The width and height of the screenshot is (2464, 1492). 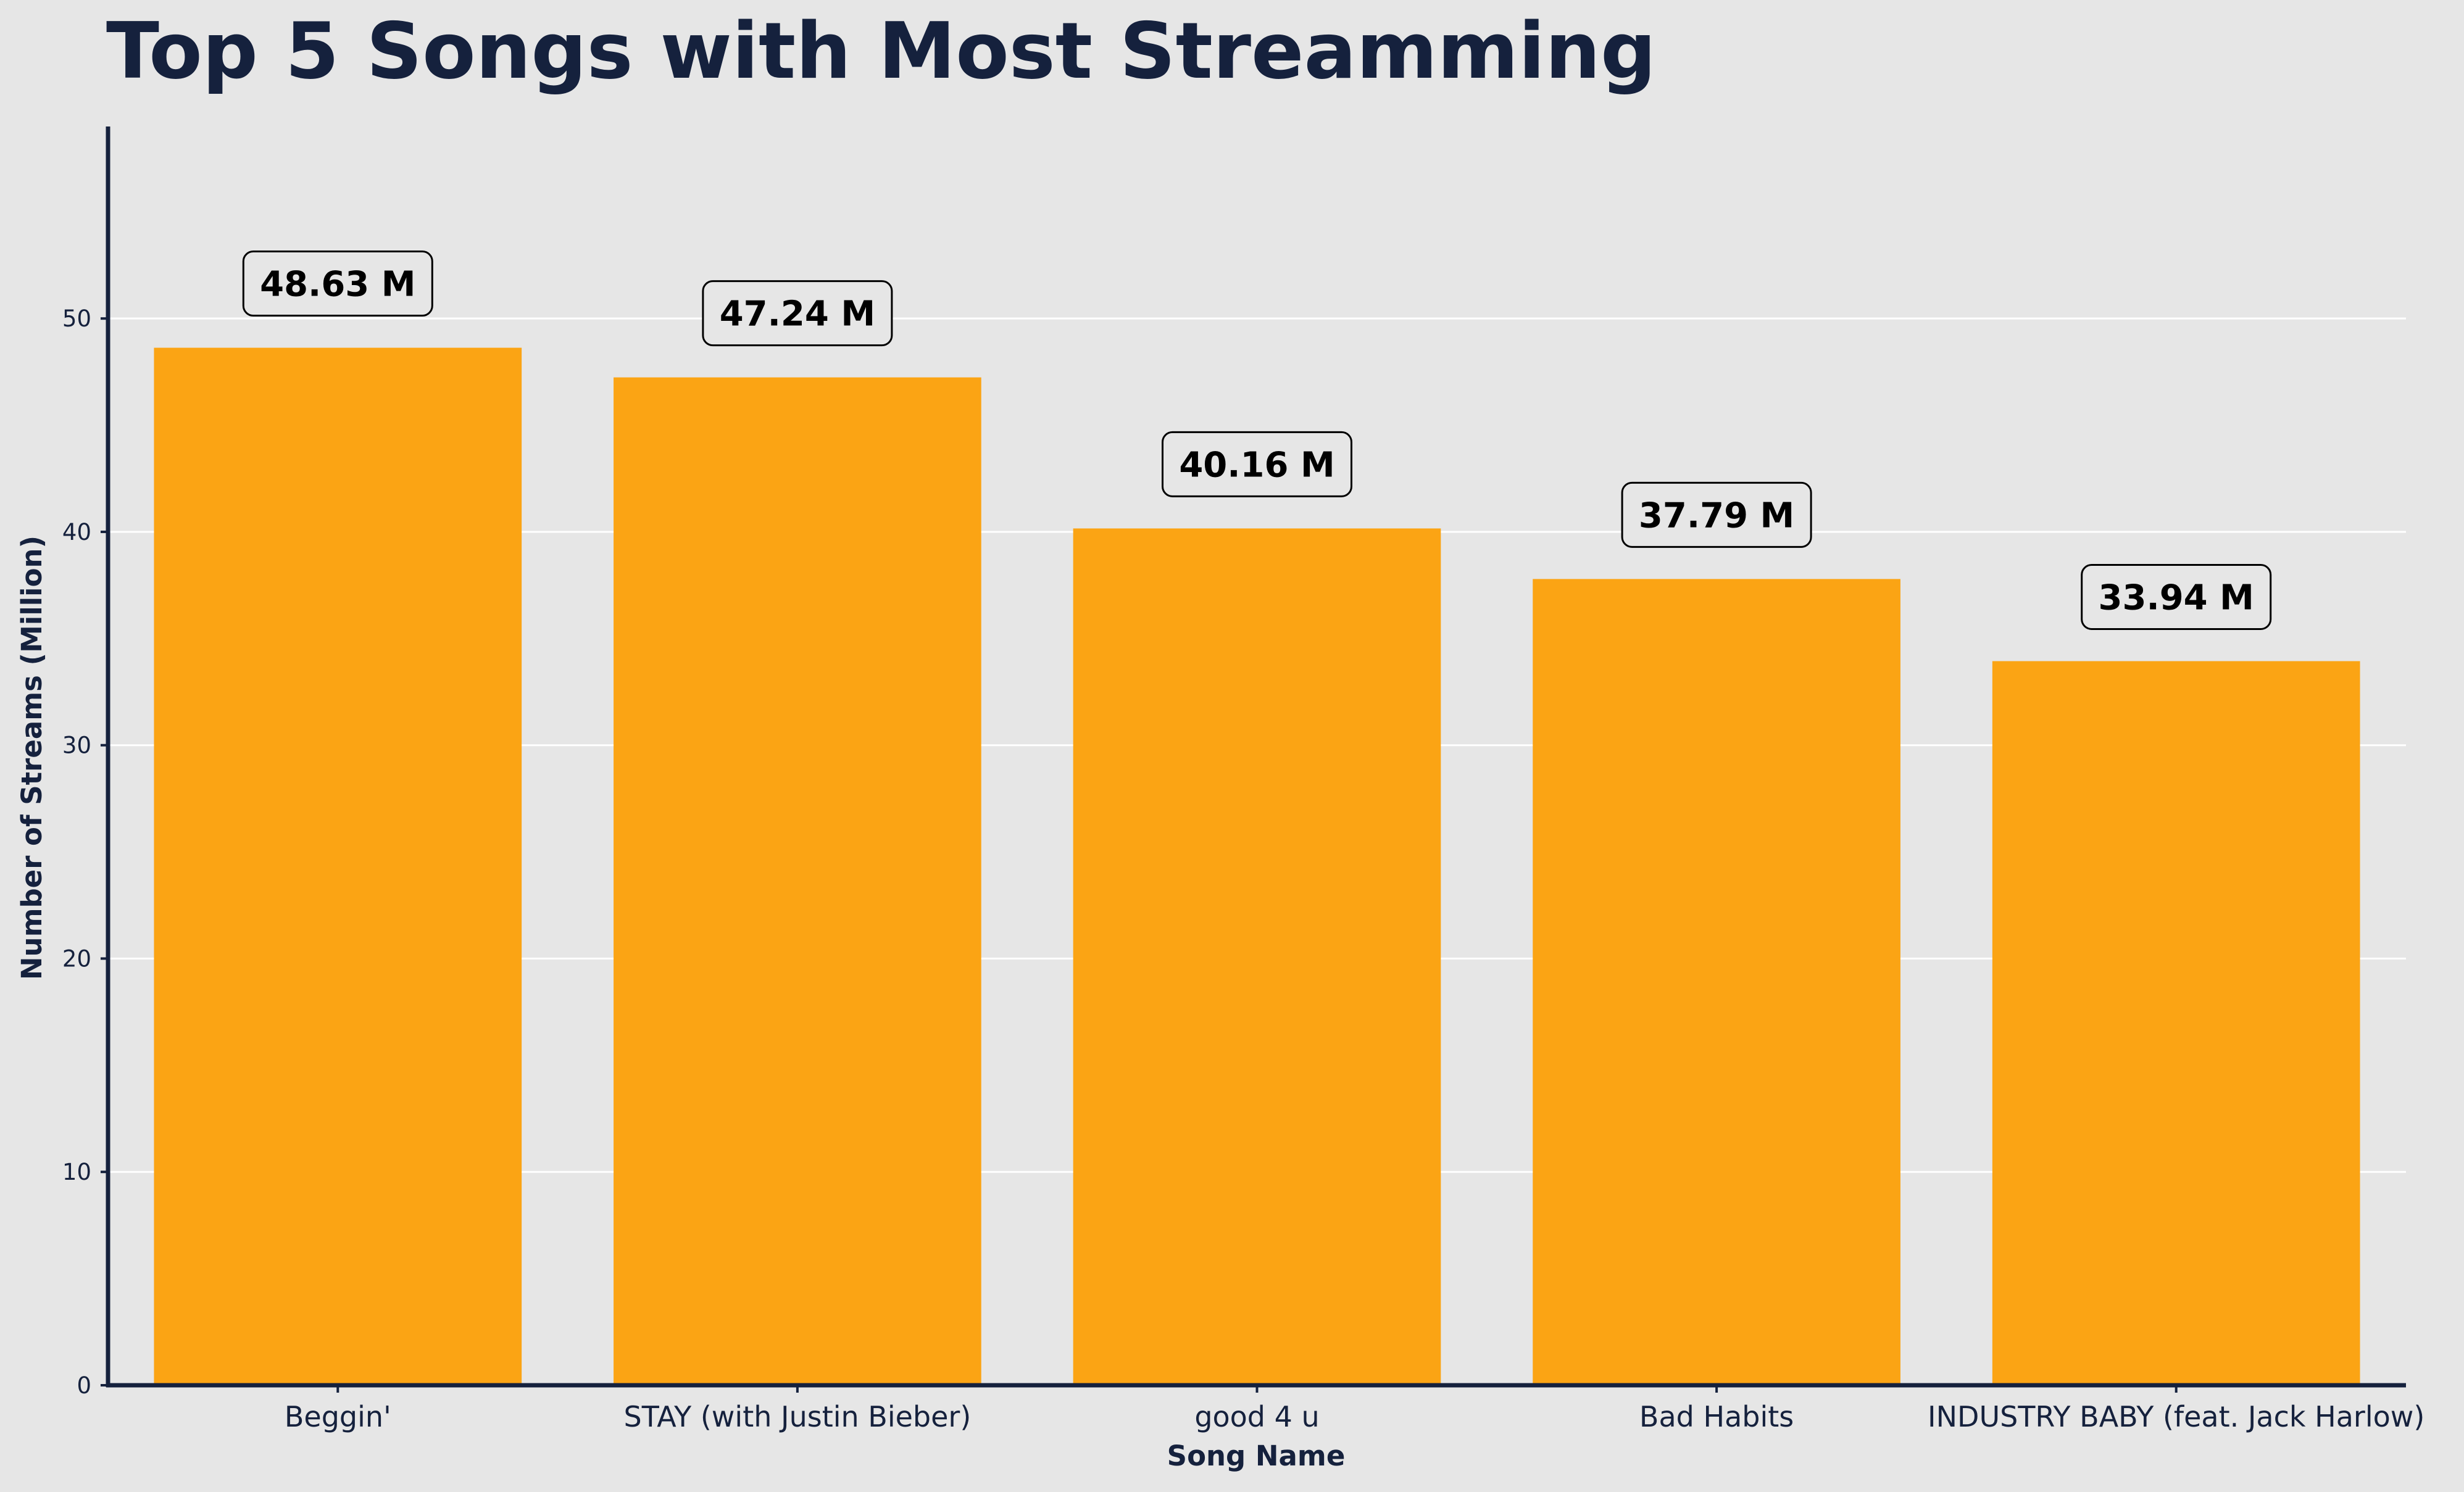 What do you see at coordinates (76, 745) in the screenshot?
I see `y-tick-label: 30` at bounding box center [76, 745].